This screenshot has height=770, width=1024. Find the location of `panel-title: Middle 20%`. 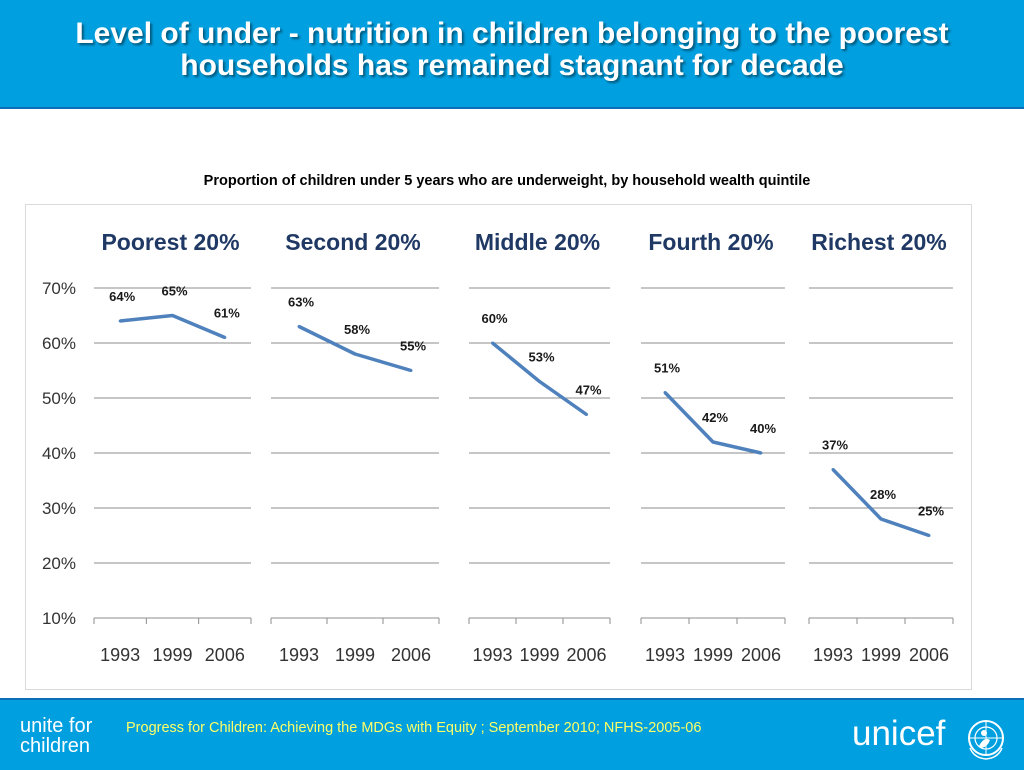

panel-title: Middle 20% is located at coordinates (537, 242).